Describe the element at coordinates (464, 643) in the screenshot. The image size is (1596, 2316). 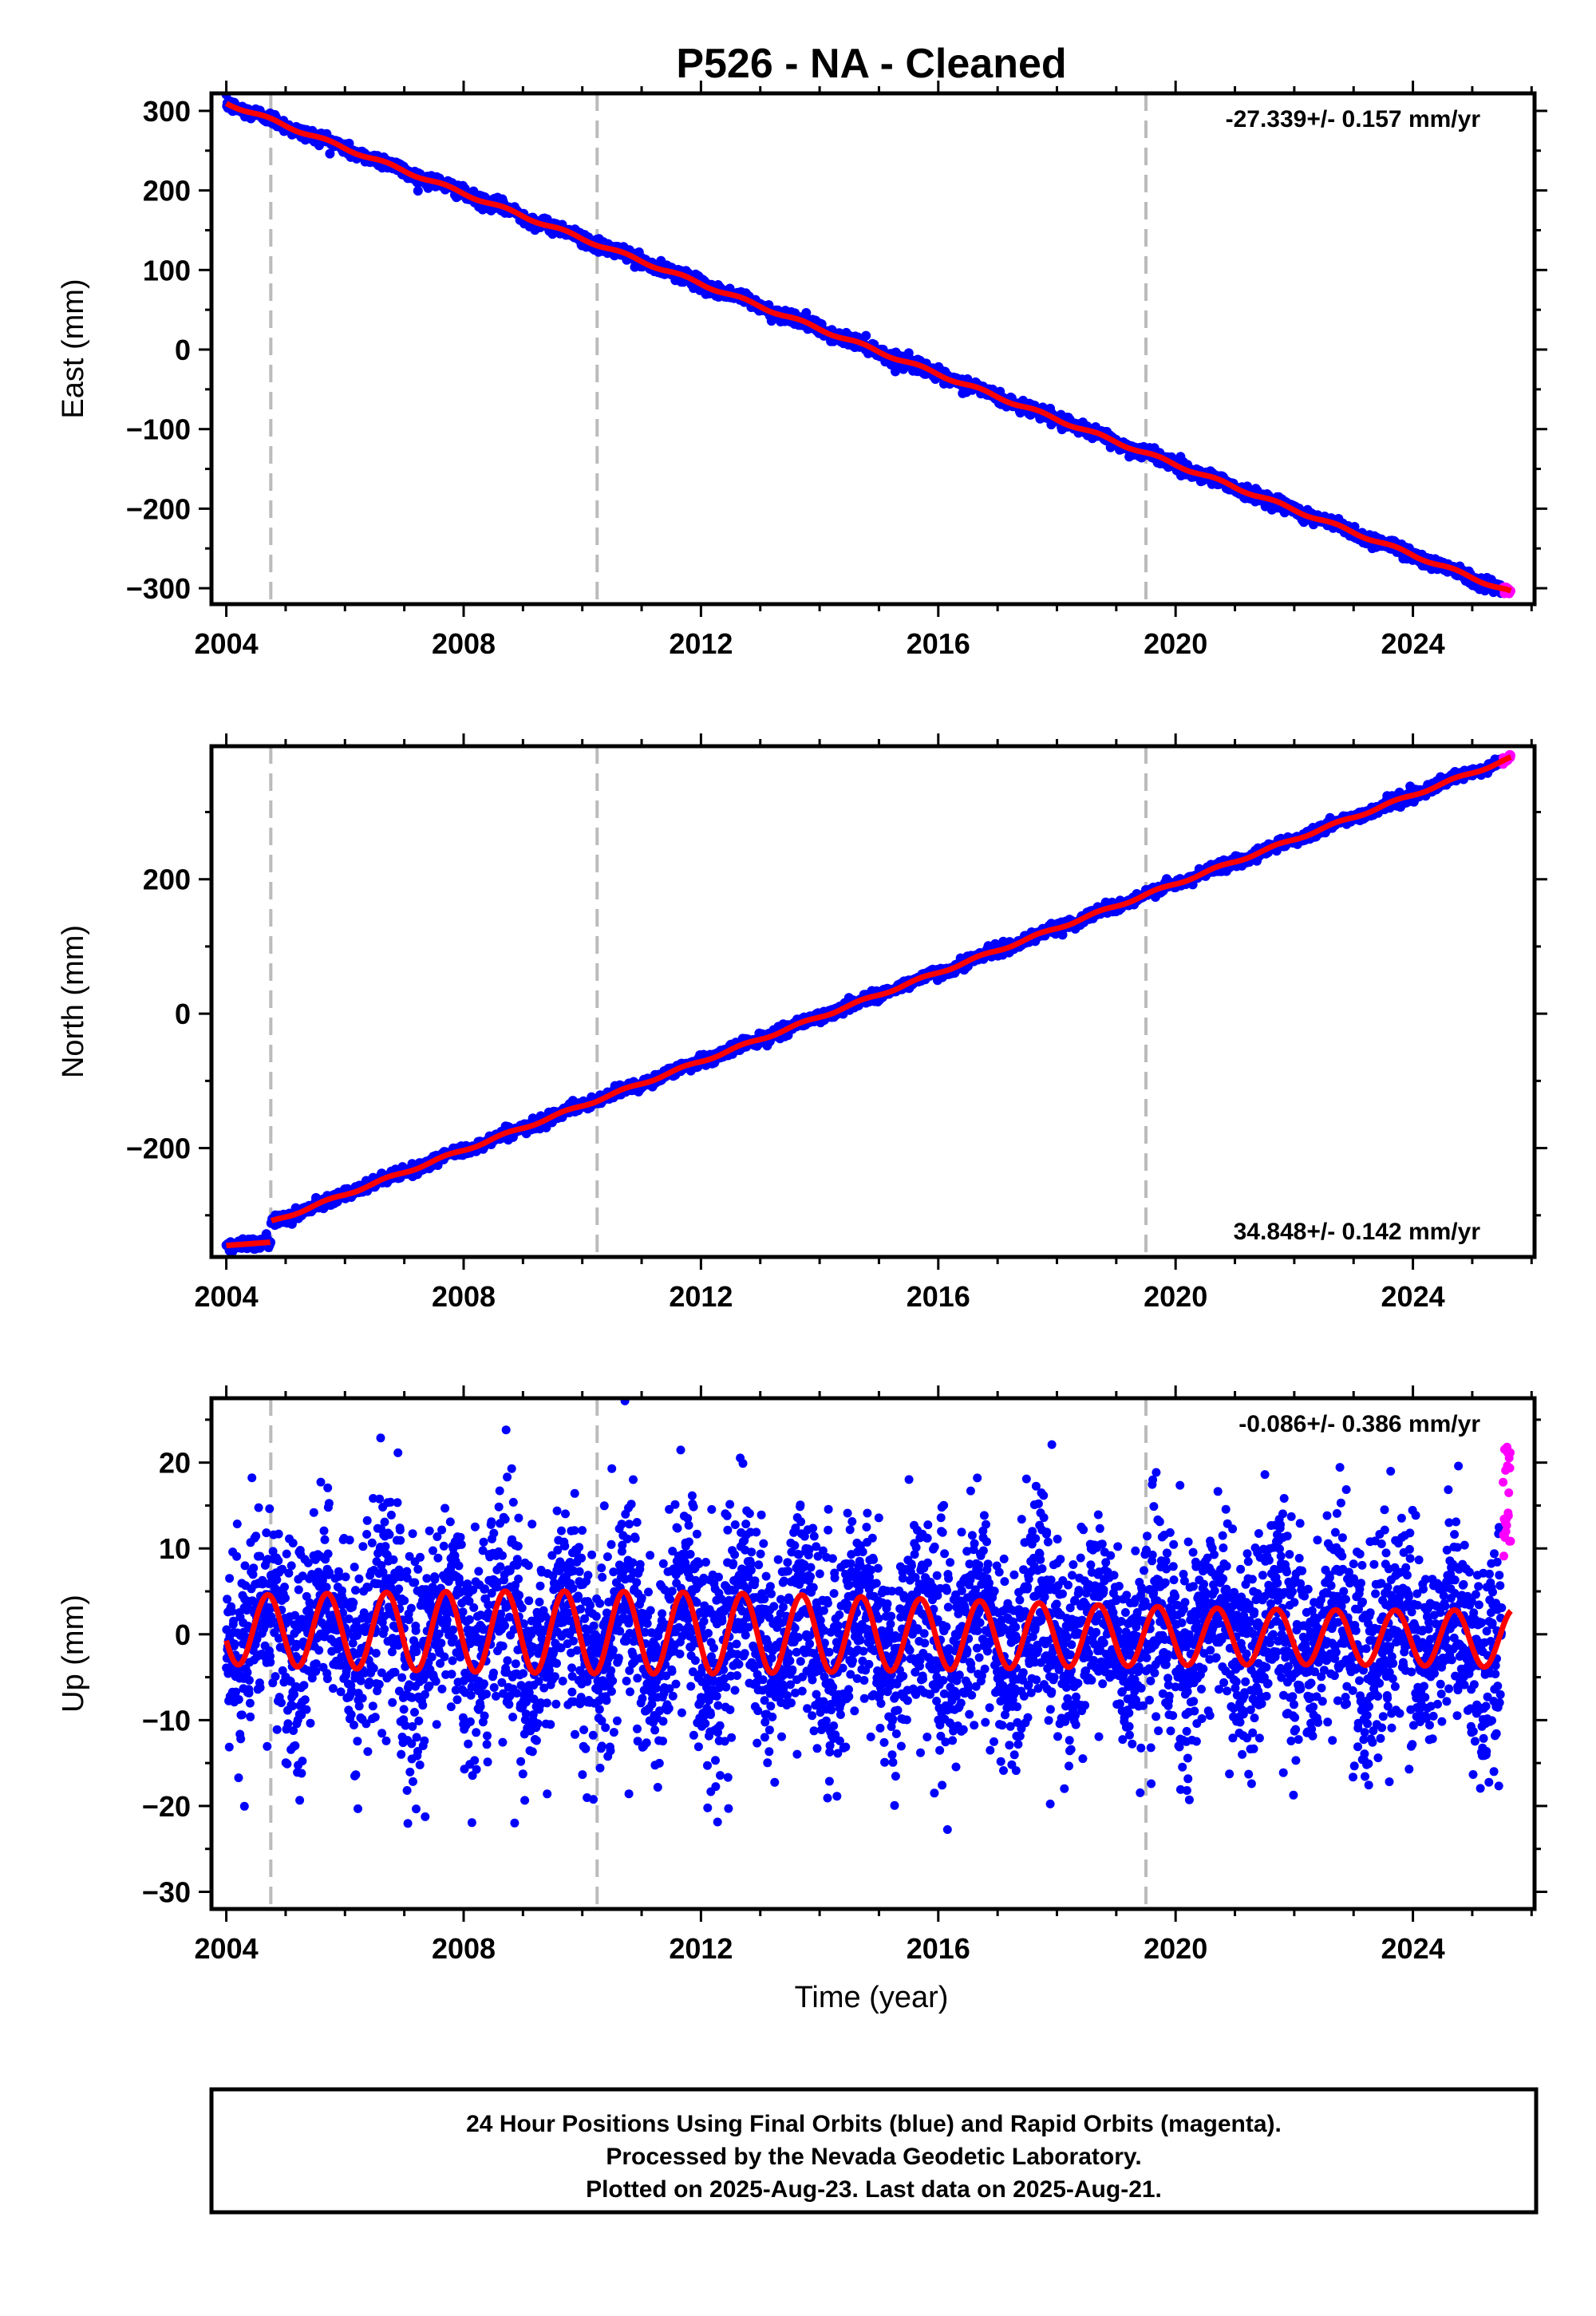
I see `x-tick-label-east: 2008` at that location.